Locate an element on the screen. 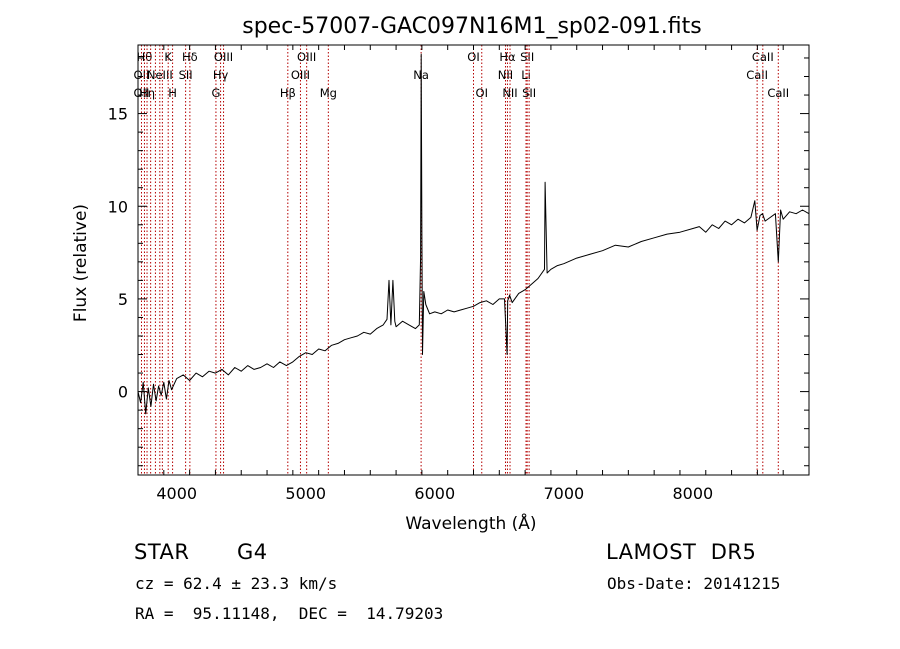 The image size is (900, 649). spectral-line-label: Hη is located at coordinates (147, 93).